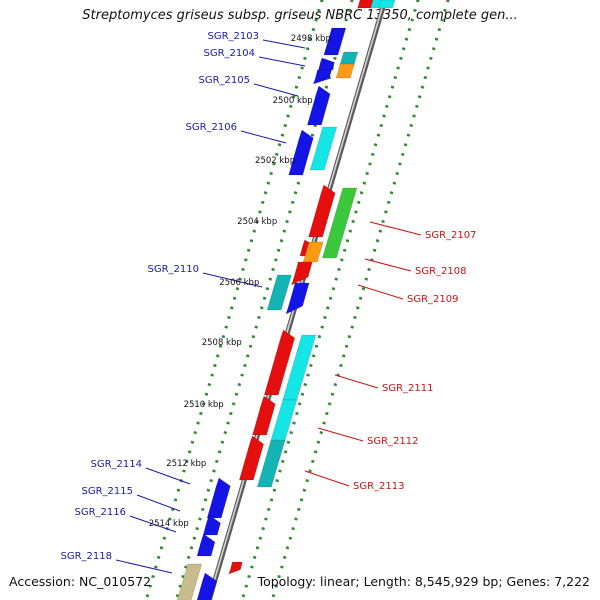 This screenshot has width=600, height=600. I want to click on accession-text: Accession: NC_010572, so click(80, 581).